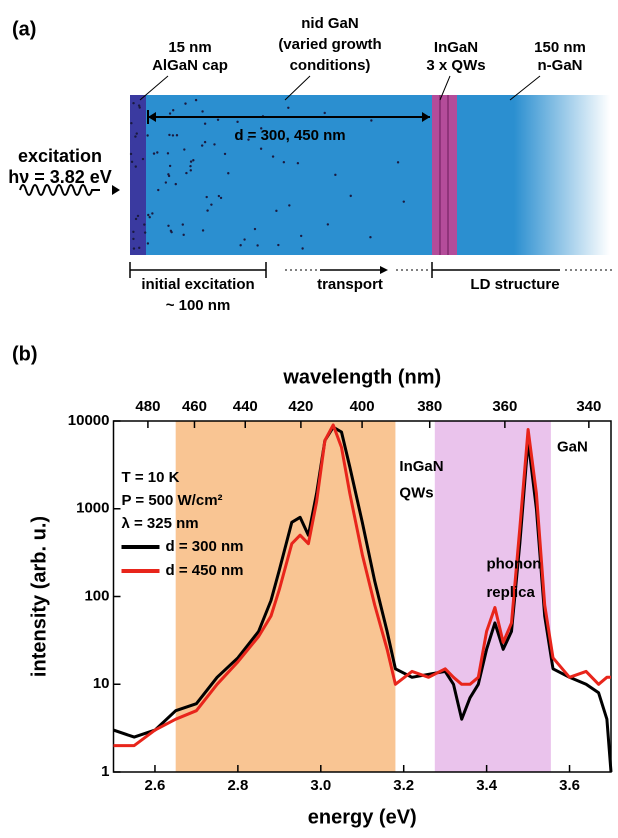 The image size is (618, 838). I want to click on annotation: GaN, so click(572, 446).